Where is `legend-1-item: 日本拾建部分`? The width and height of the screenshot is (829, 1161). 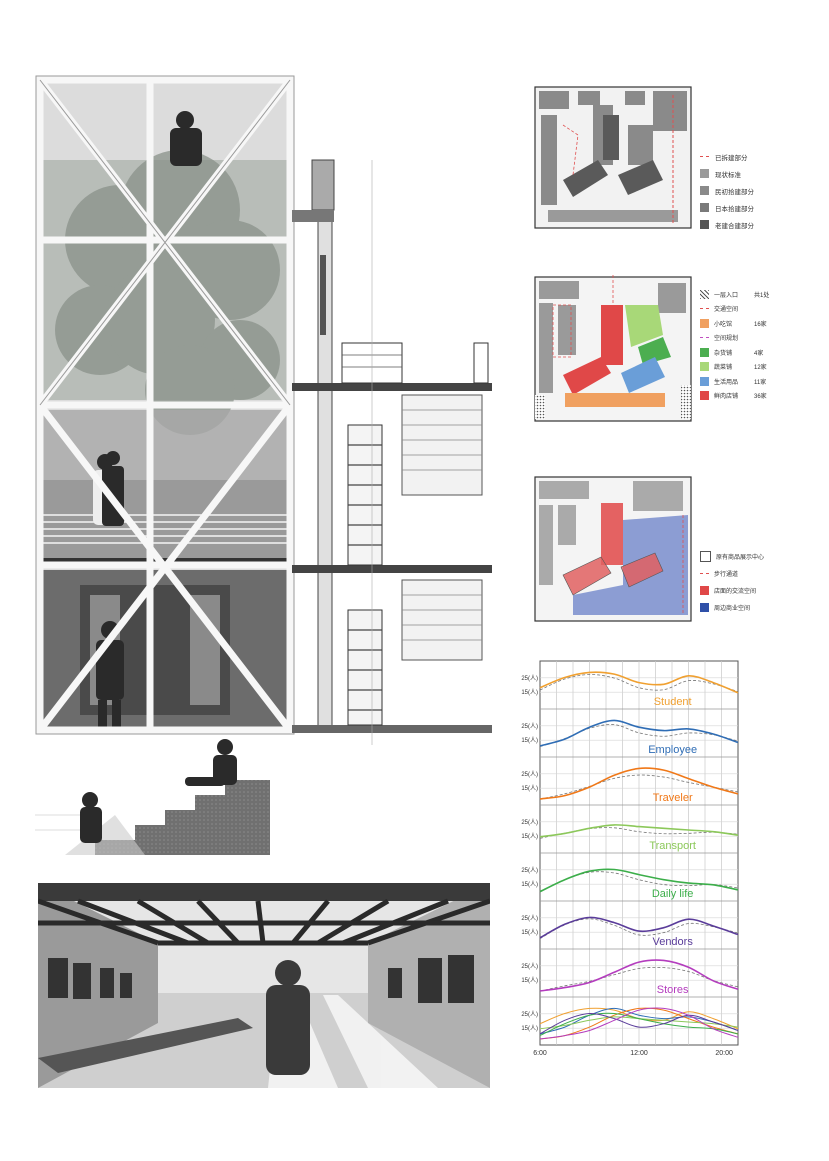
legend-1-item: 日本拾建部分 is located at coordinates (755, 207).